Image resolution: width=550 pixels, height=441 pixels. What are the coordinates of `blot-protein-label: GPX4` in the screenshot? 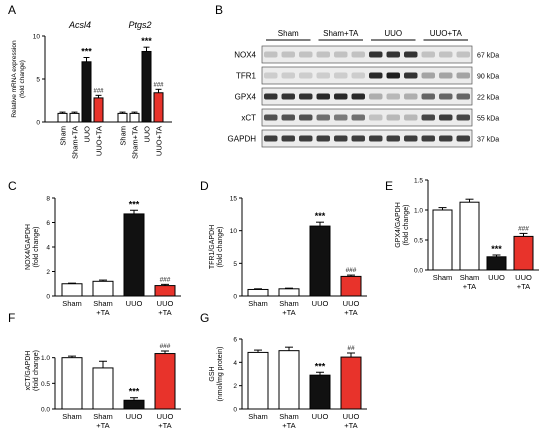 It's located at (246, 97).